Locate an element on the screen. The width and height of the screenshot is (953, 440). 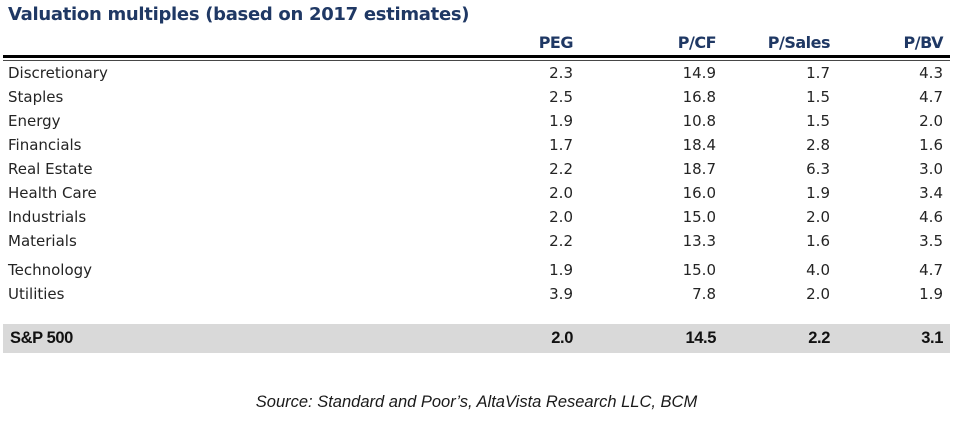
row-label: Health Care is located at coordinates (52, 193).